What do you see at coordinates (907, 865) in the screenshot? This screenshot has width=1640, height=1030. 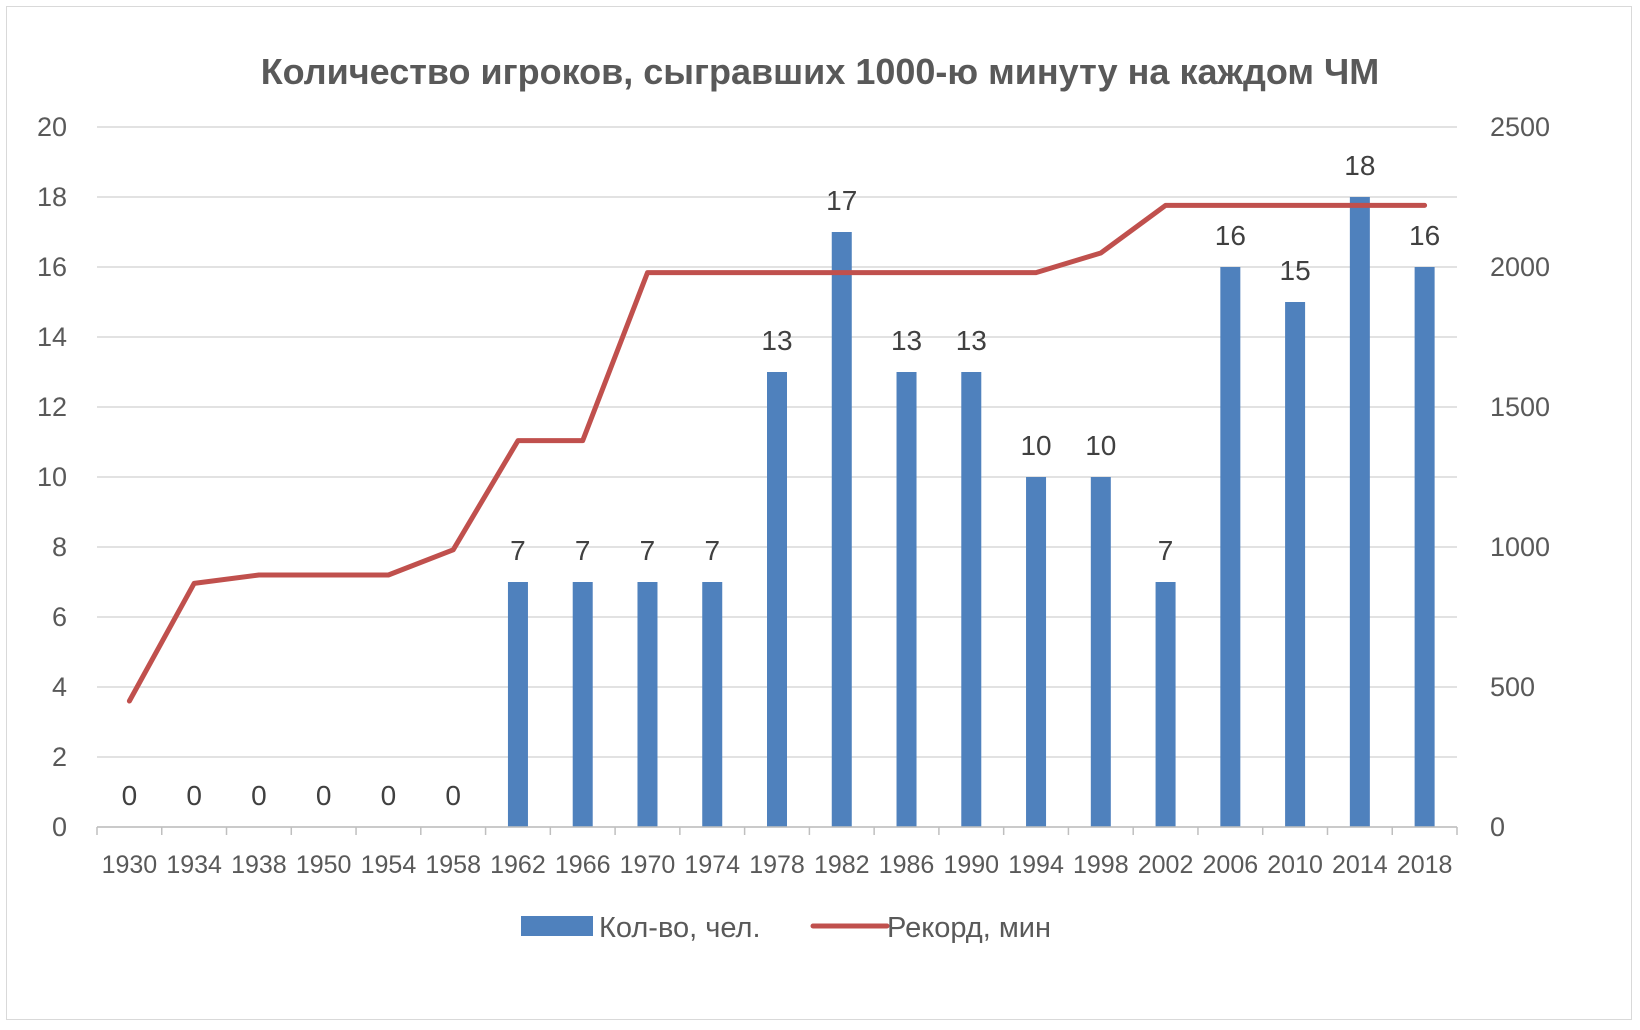 I see `x-tick-label: 1986` at bounding box center [907, 865].